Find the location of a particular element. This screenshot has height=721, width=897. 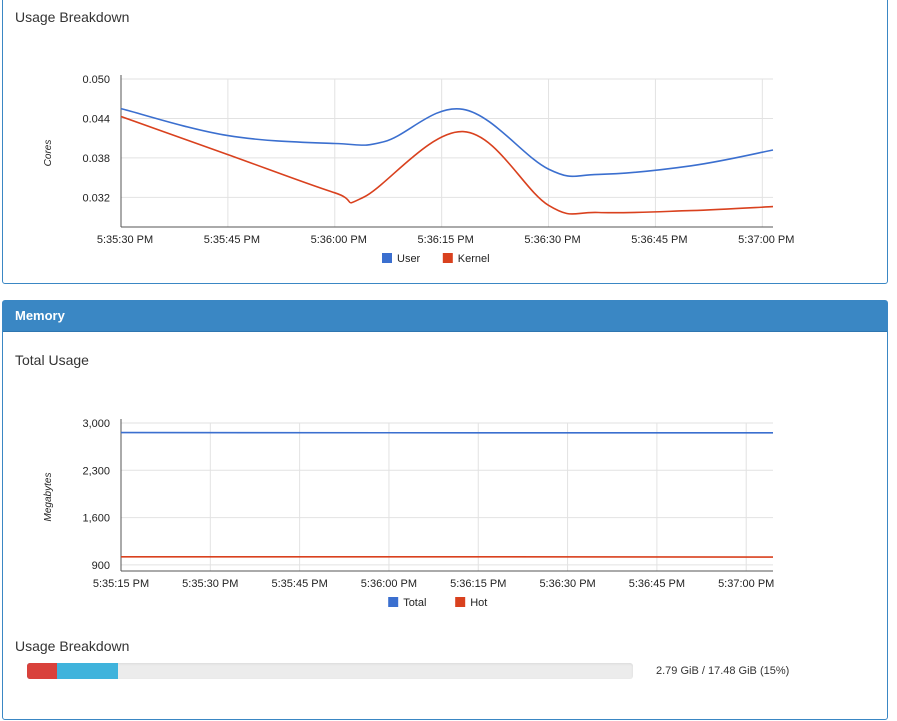

cpu-legend-user-label: User is located at coordinates (409, 259).